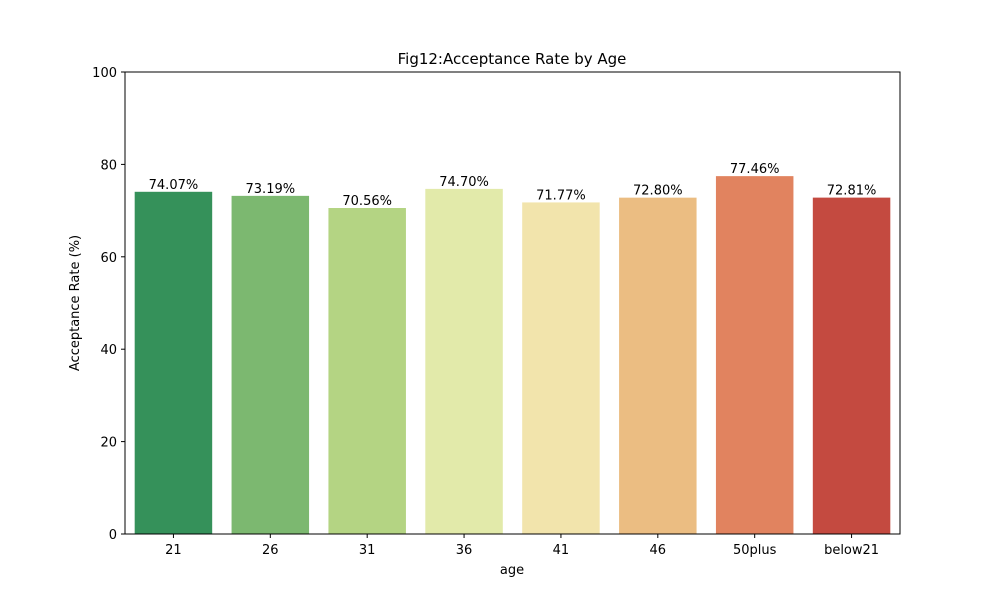  I want to click on data-label-below21: 72.81%, so click(852, 191).